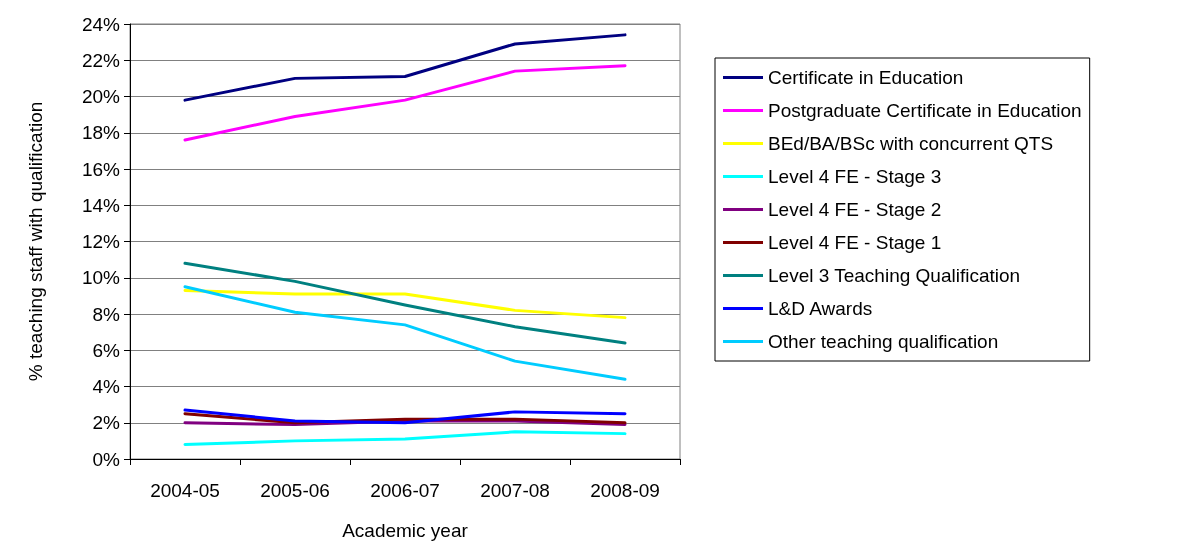  Describe the element at coordinates (625, 490) in the screenshot. I see `x-tick-label: 2008-09` at that location.